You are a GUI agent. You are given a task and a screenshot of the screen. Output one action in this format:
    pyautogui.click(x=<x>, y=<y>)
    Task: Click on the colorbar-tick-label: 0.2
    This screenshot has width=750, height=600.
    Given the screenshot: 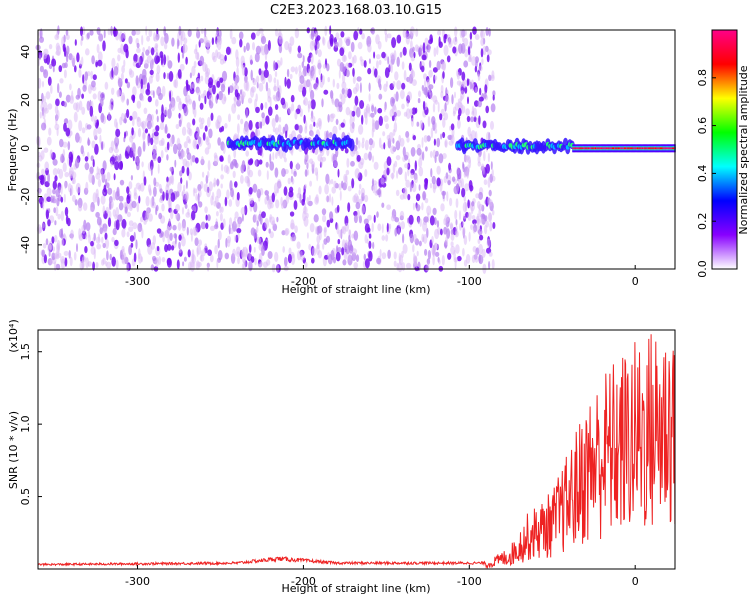 What is the action you would take?
    pyautogui.click(x=702, y=221)
    